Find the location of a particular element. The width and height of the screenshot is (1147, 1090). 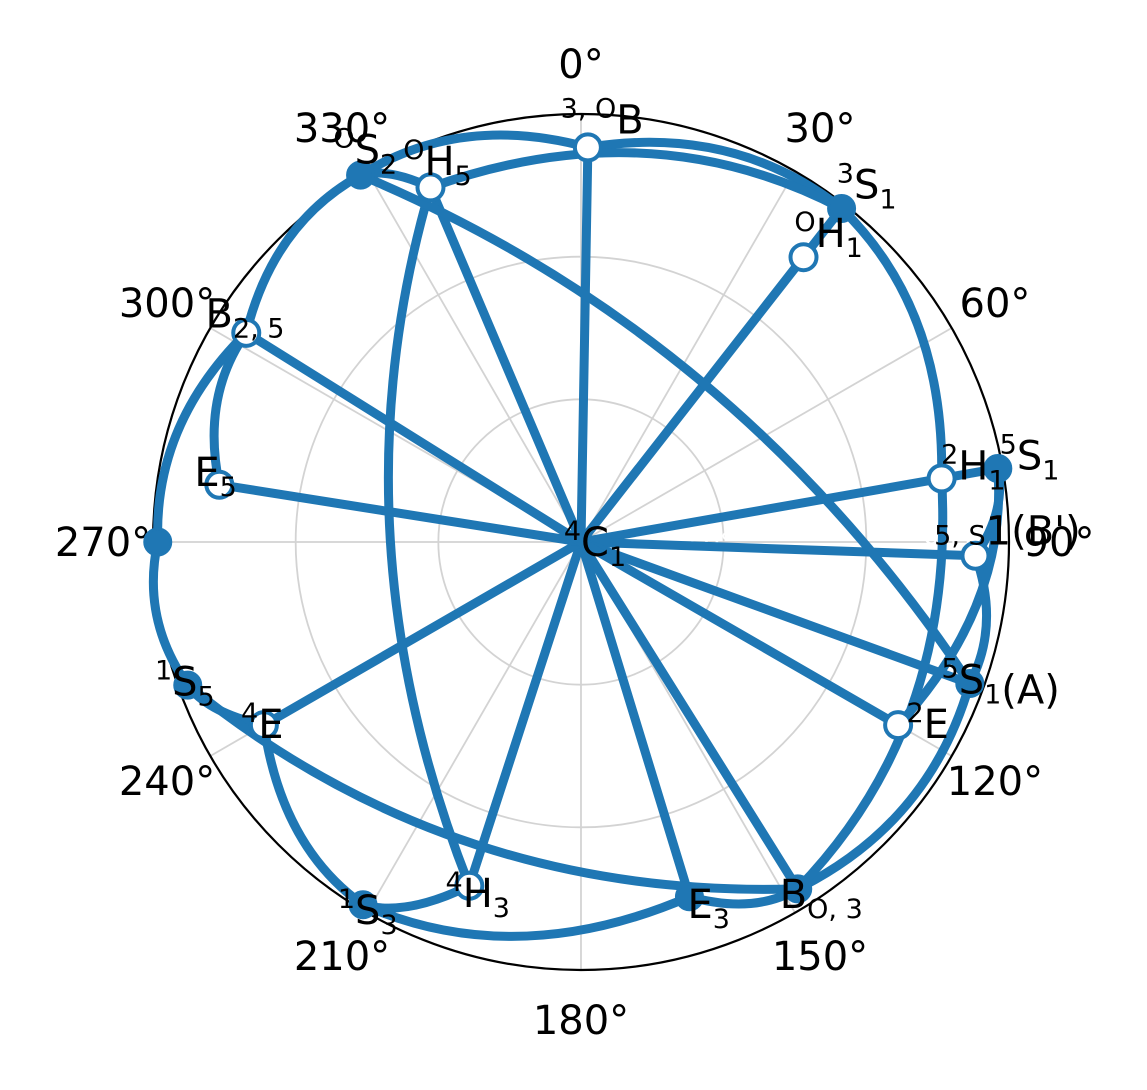

node-marker-Bo3 is located at coordinates (798, 889).